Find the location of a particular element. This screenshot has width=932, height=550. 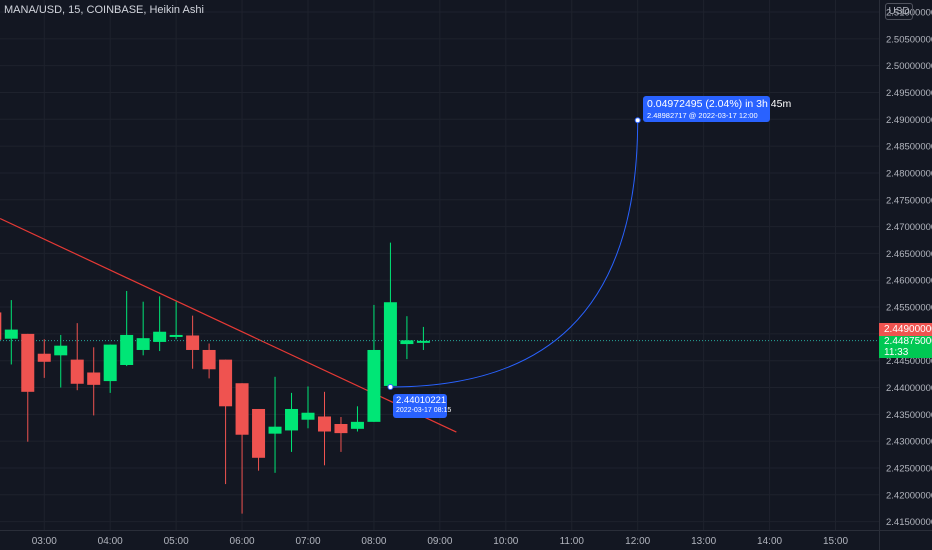

y-tick-label: 2.46000000 is located at coordinates (909, 281).